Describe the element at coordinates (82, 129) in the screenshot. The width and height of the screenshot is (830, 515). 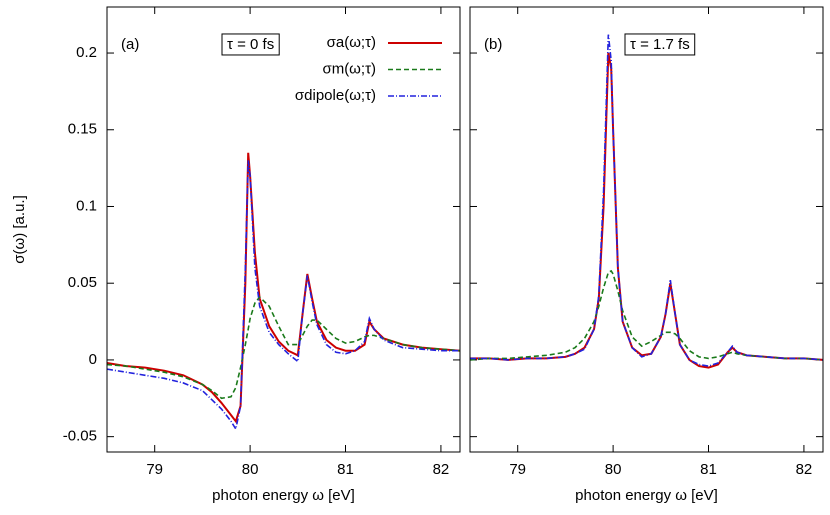
I see `y-tick-label: 0.15` at that location.